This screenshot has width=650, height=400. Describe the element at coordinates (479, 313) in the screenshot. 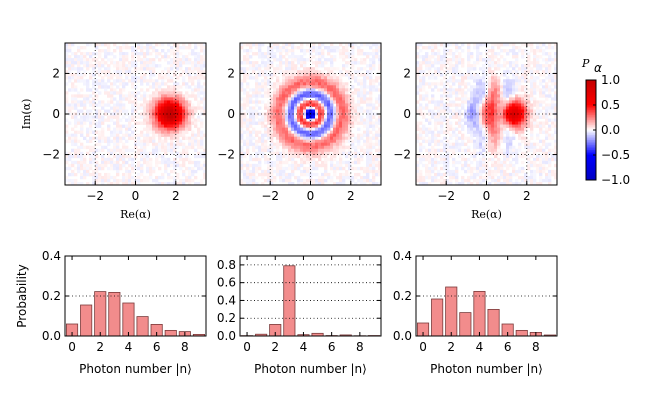

I see `probability-bar` at that location.